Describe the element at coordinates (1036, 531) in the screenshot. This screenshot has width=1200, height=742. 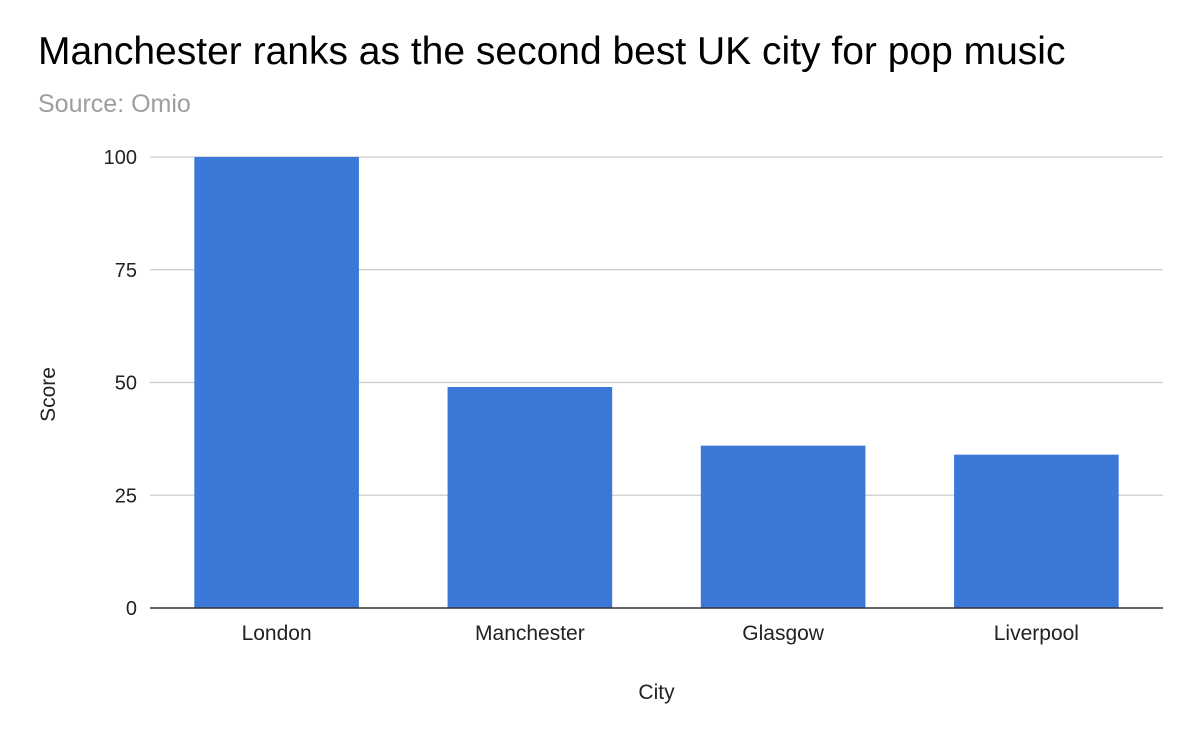
I see `bar-liverpool` at that location.